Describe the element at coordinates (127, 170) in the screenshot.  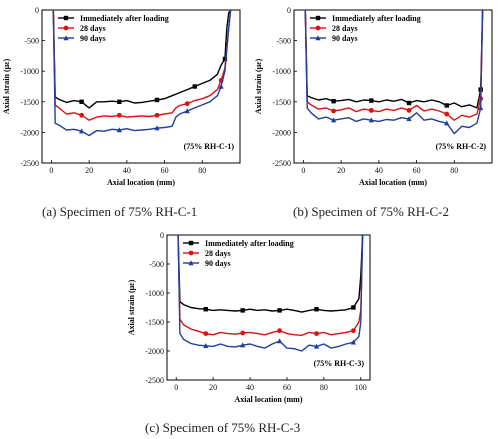
I see `x-tick-label: 40` at that location.